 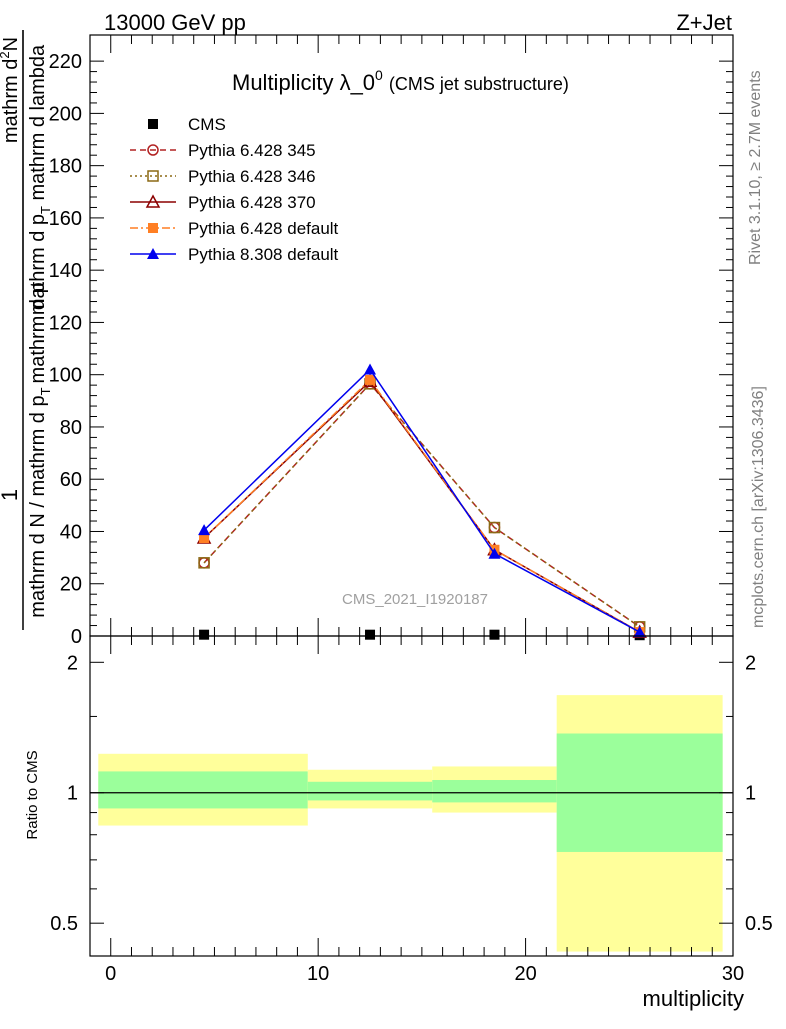 I want to click on main-ytick-label: 200, so click(x=65, y=114).